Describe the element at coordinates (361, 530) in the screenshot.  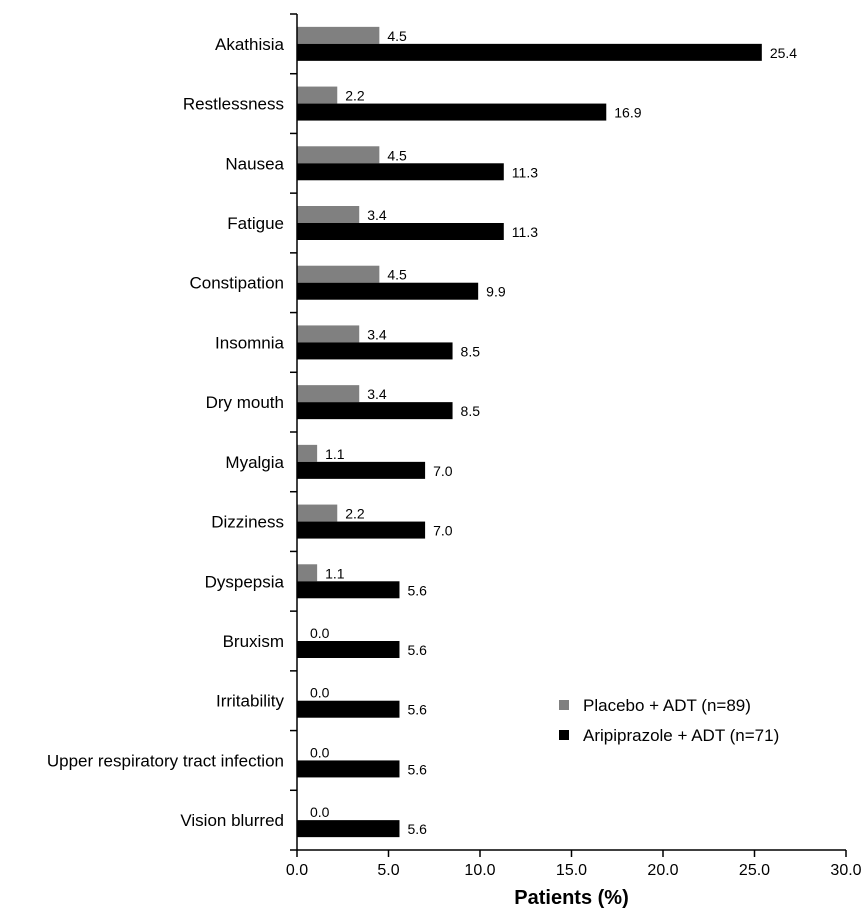
I see `bar-aripiprazole-dizziness` at that location.